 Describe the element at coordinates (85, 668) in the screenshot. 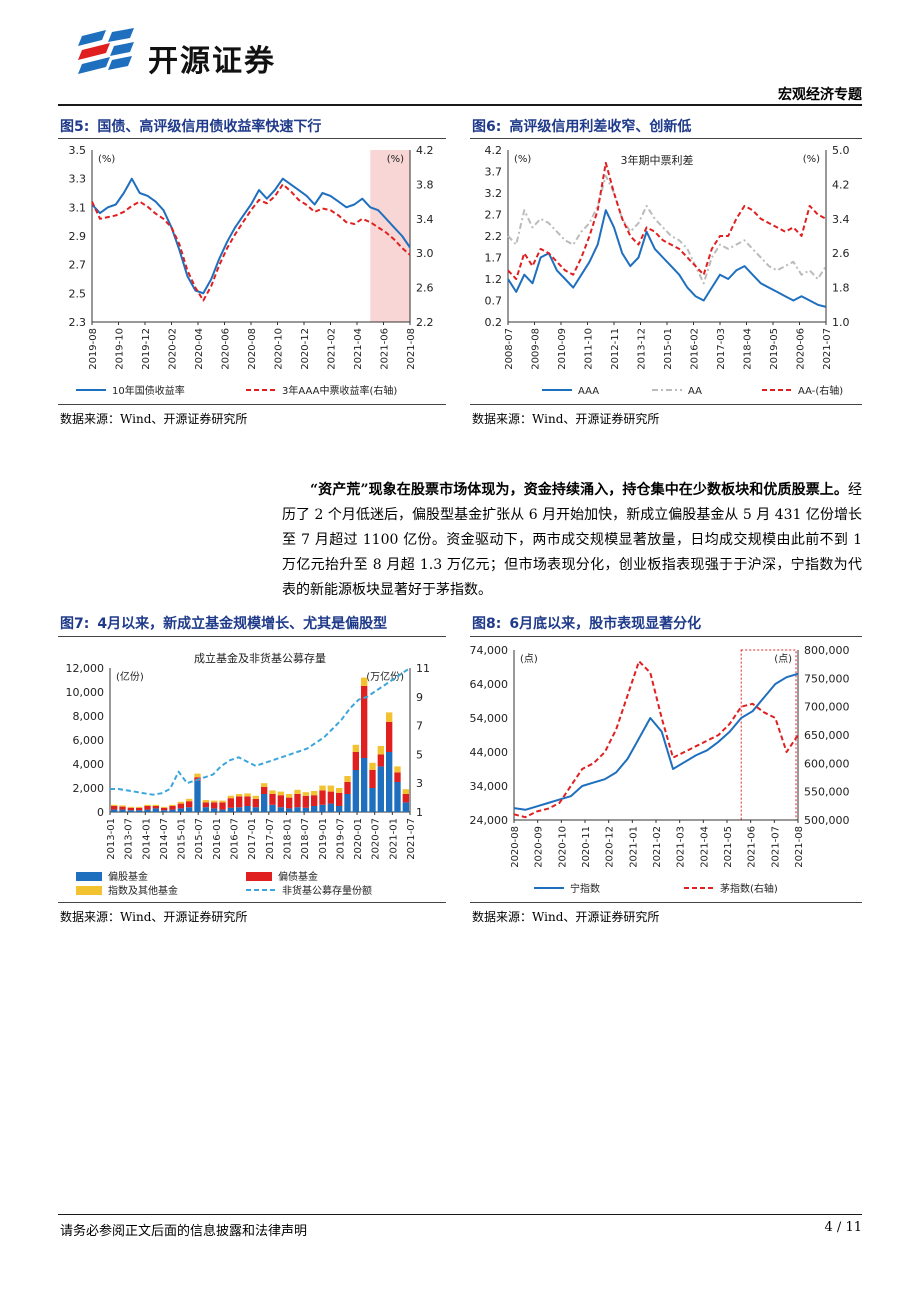

I see `left-tick-label: 12,000` at that location.